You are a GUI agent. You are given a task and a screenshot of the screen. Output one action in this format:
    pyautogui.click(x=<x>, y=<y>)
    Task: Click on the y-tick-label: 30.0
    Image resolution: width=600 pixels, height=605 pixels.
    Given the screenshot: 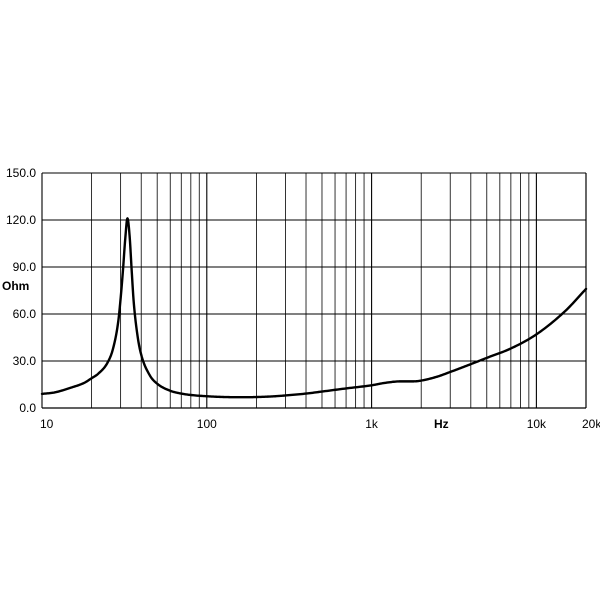 What is the action you would take?
    pyautogui.click(x=25, y=361)
    